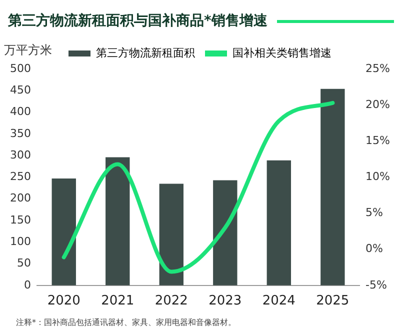 This screenshot has height=335, width=400. I want to click on legend-label: 第三方物流新租面积, so click(145, 53).